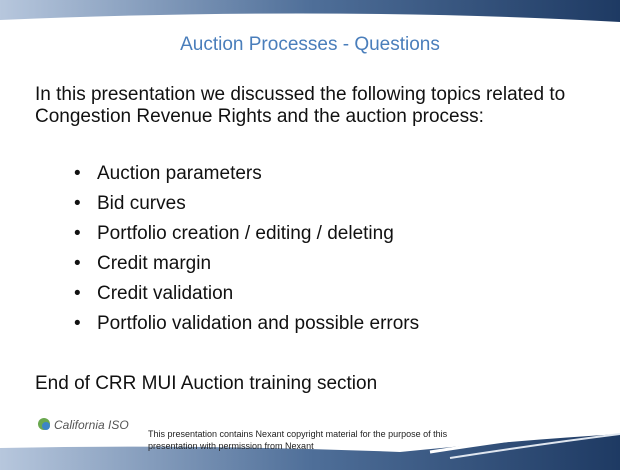  Describe the element at coordinates (246, 208) in the screenshot. I see `bullet-item: Bid curves` at that location.